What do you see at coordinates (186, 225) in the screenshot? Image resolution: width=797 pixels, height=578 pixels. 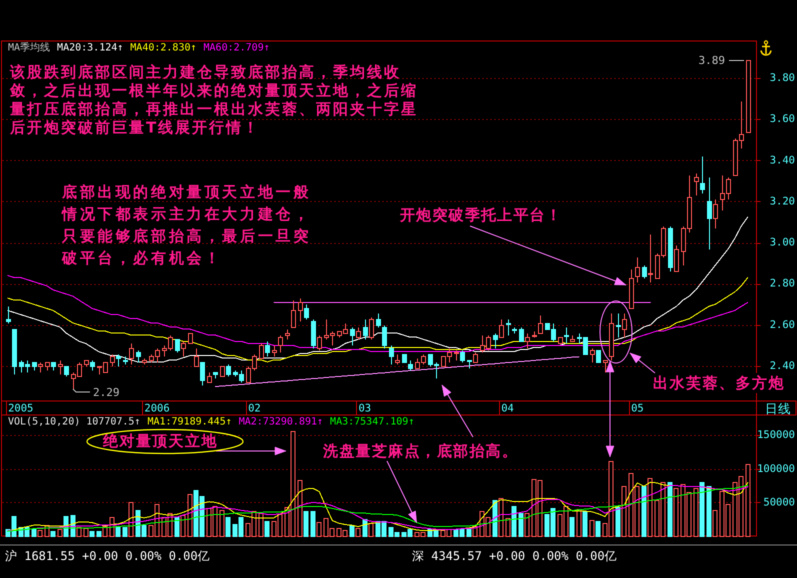 I see `annotation: 底部出现的绝对量顶天立地一般情况下都表示主力在大力建仓，只要能够底部抬高，最后一旦突破平台，必有机会！` at bounding box center [186, 225].